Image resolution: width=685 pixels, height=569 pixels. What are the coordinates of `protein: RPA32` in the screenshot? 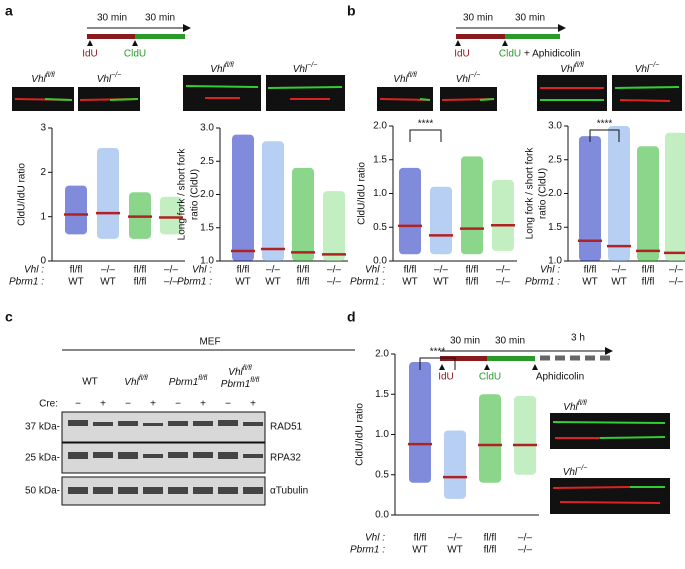 It's located at (285, 458).